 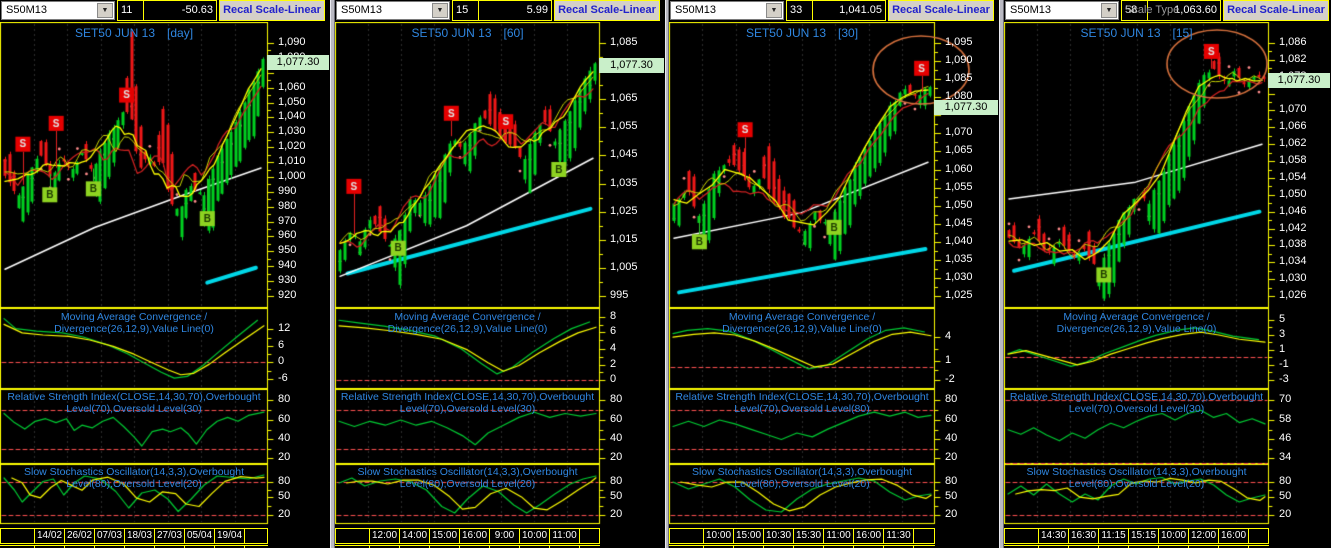 What do you see at coordinates (950, 379) in the screenshot?
I see `macd-tick-label: -2` at bounding box center [950, 379].